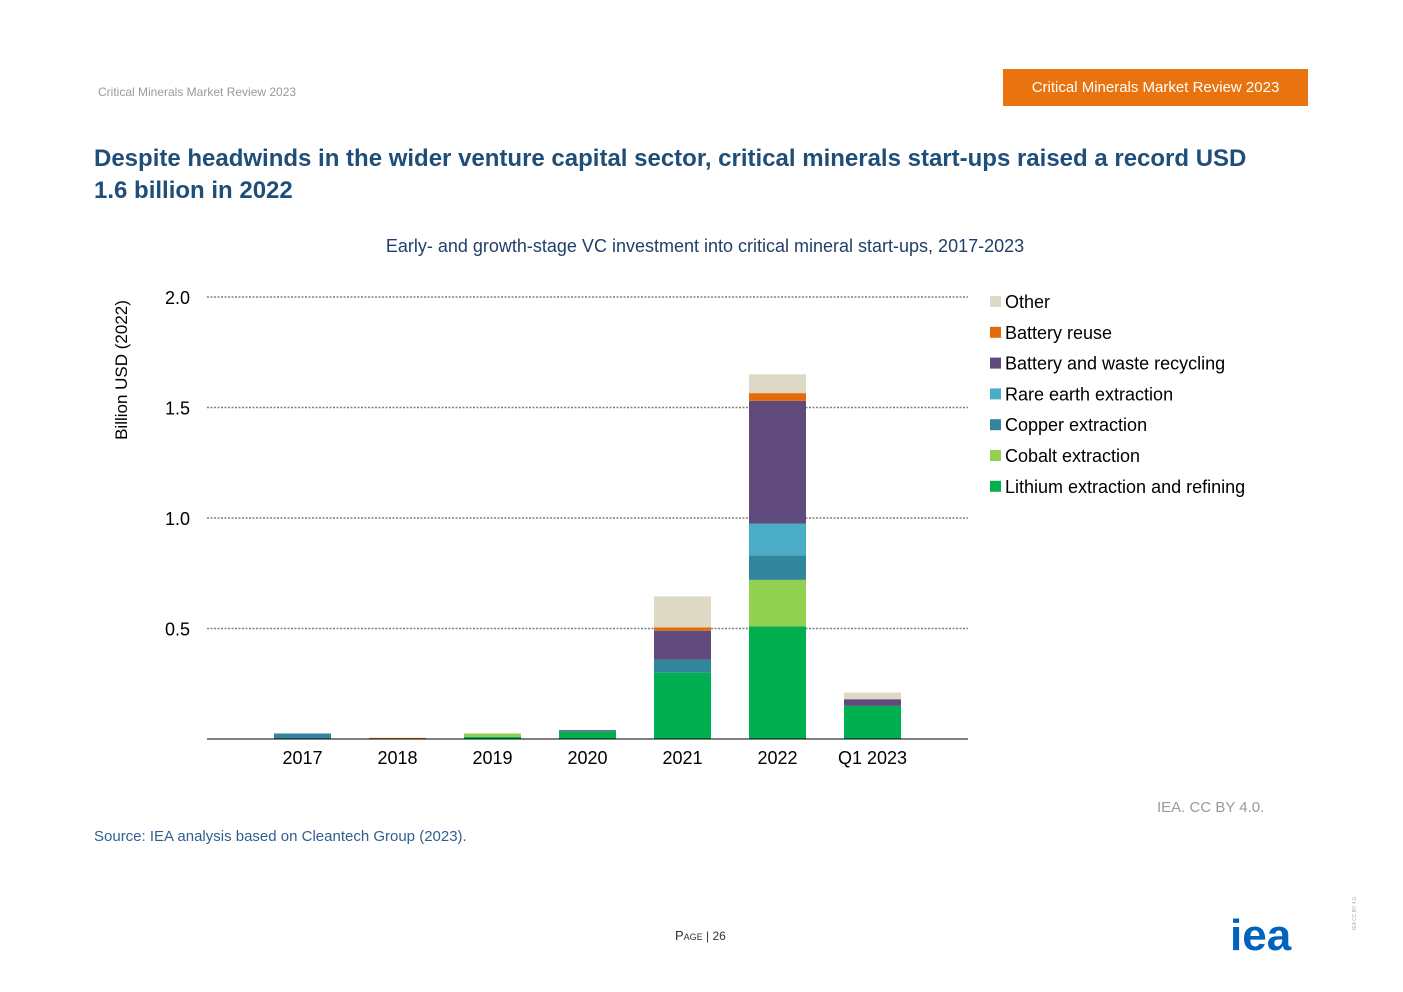 The height and width of the screenshot is (992, 1403). I want to click on iea-logo: iea, so click(1261, 935).